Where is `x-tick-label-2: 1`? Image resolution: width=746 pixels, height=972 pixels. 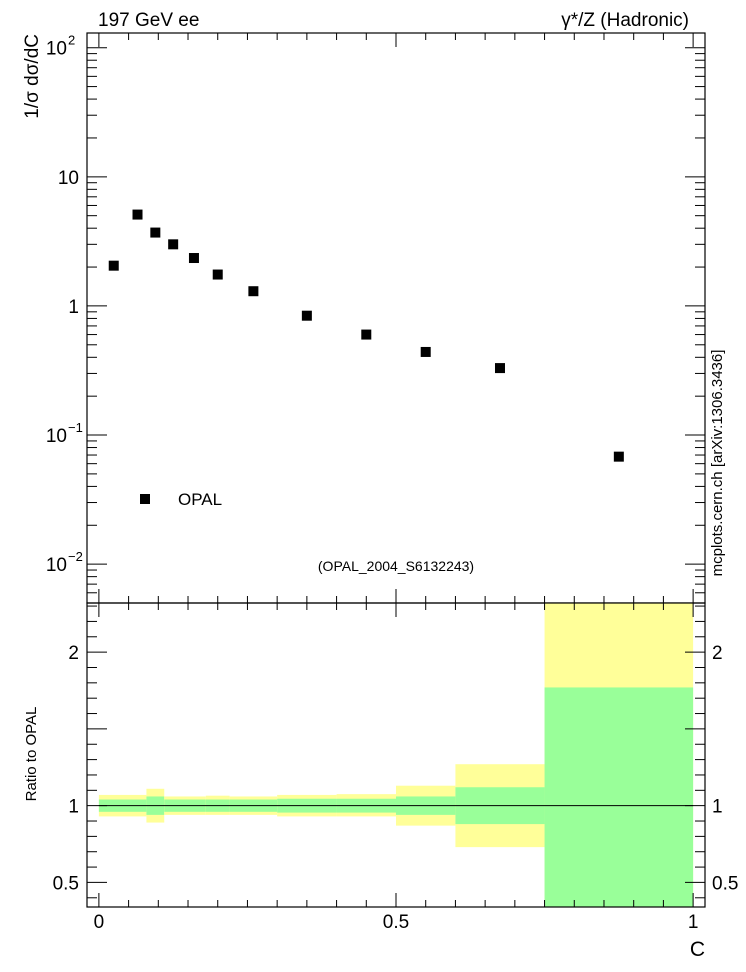 x-tick-label-2: 1 is located at coordinates (693, 922).